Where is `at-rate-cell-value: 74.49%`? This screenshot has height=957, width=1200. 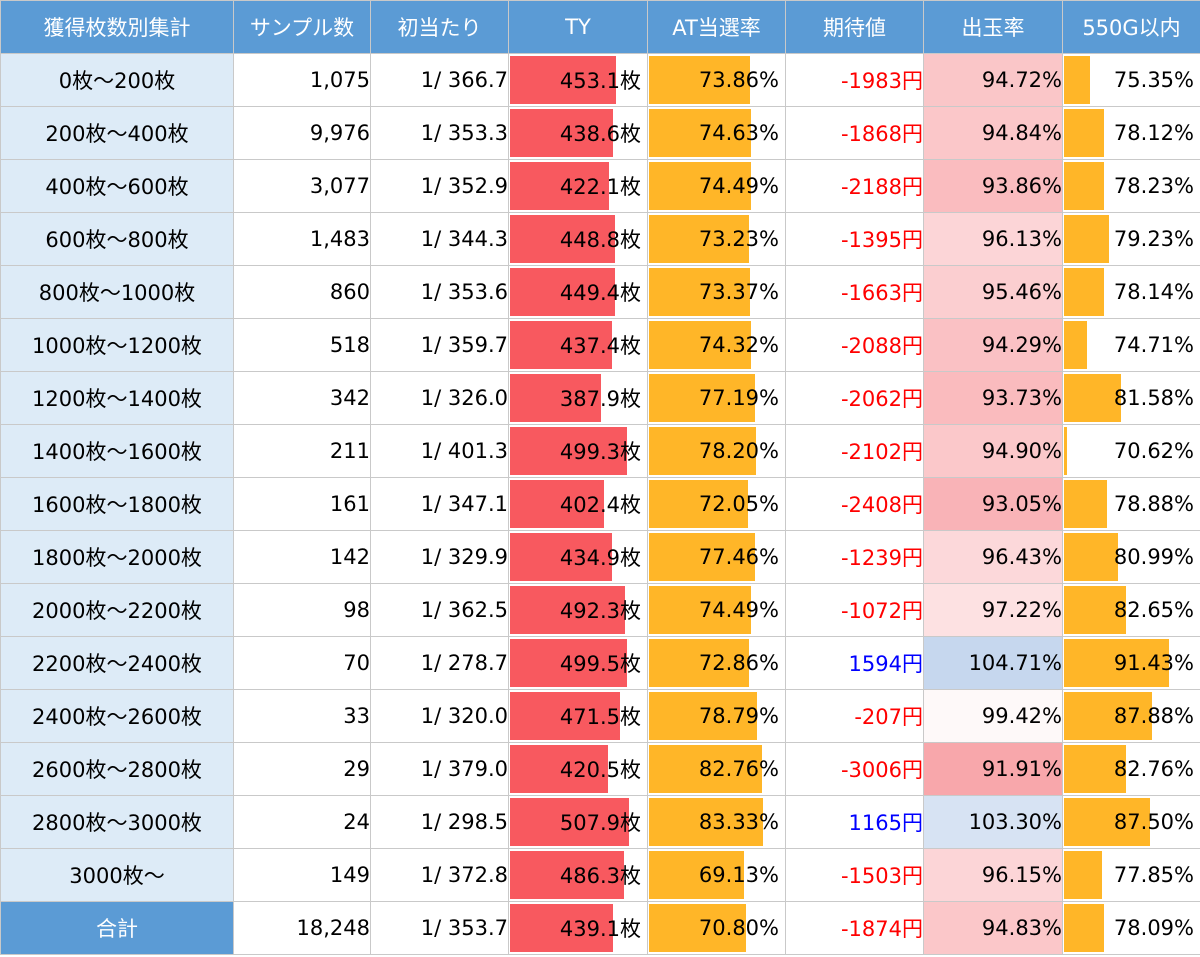 at-rate-cell-value: 74.49% is located at coordinates (738, 610).